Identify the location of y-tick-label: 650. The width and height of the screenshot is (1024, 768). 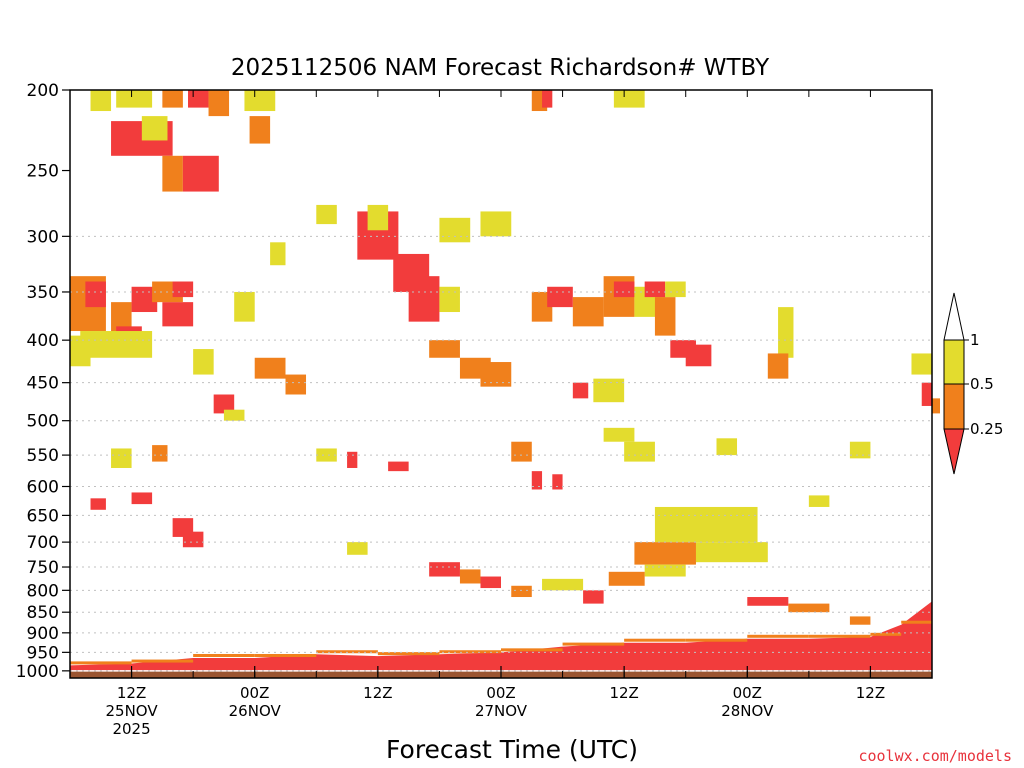
(43, 516).